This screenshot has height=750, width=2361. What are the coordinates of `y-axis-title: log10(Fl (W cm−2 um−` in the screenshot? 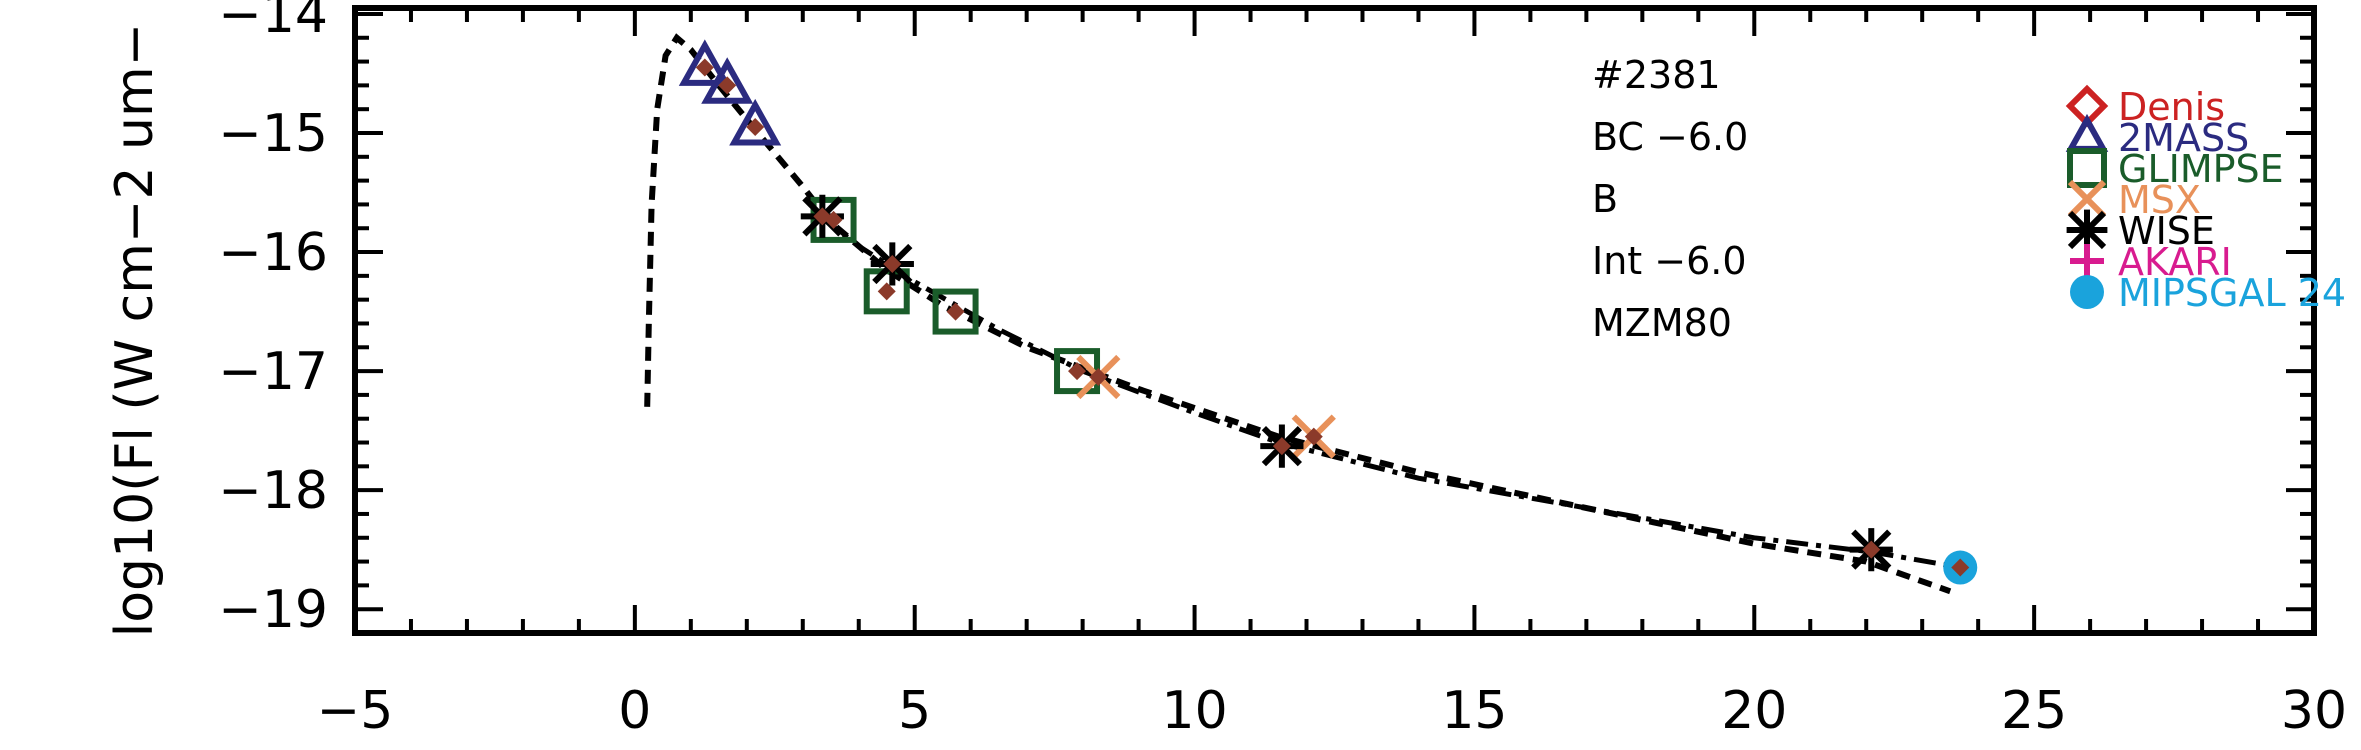 It's located at (135, 330).